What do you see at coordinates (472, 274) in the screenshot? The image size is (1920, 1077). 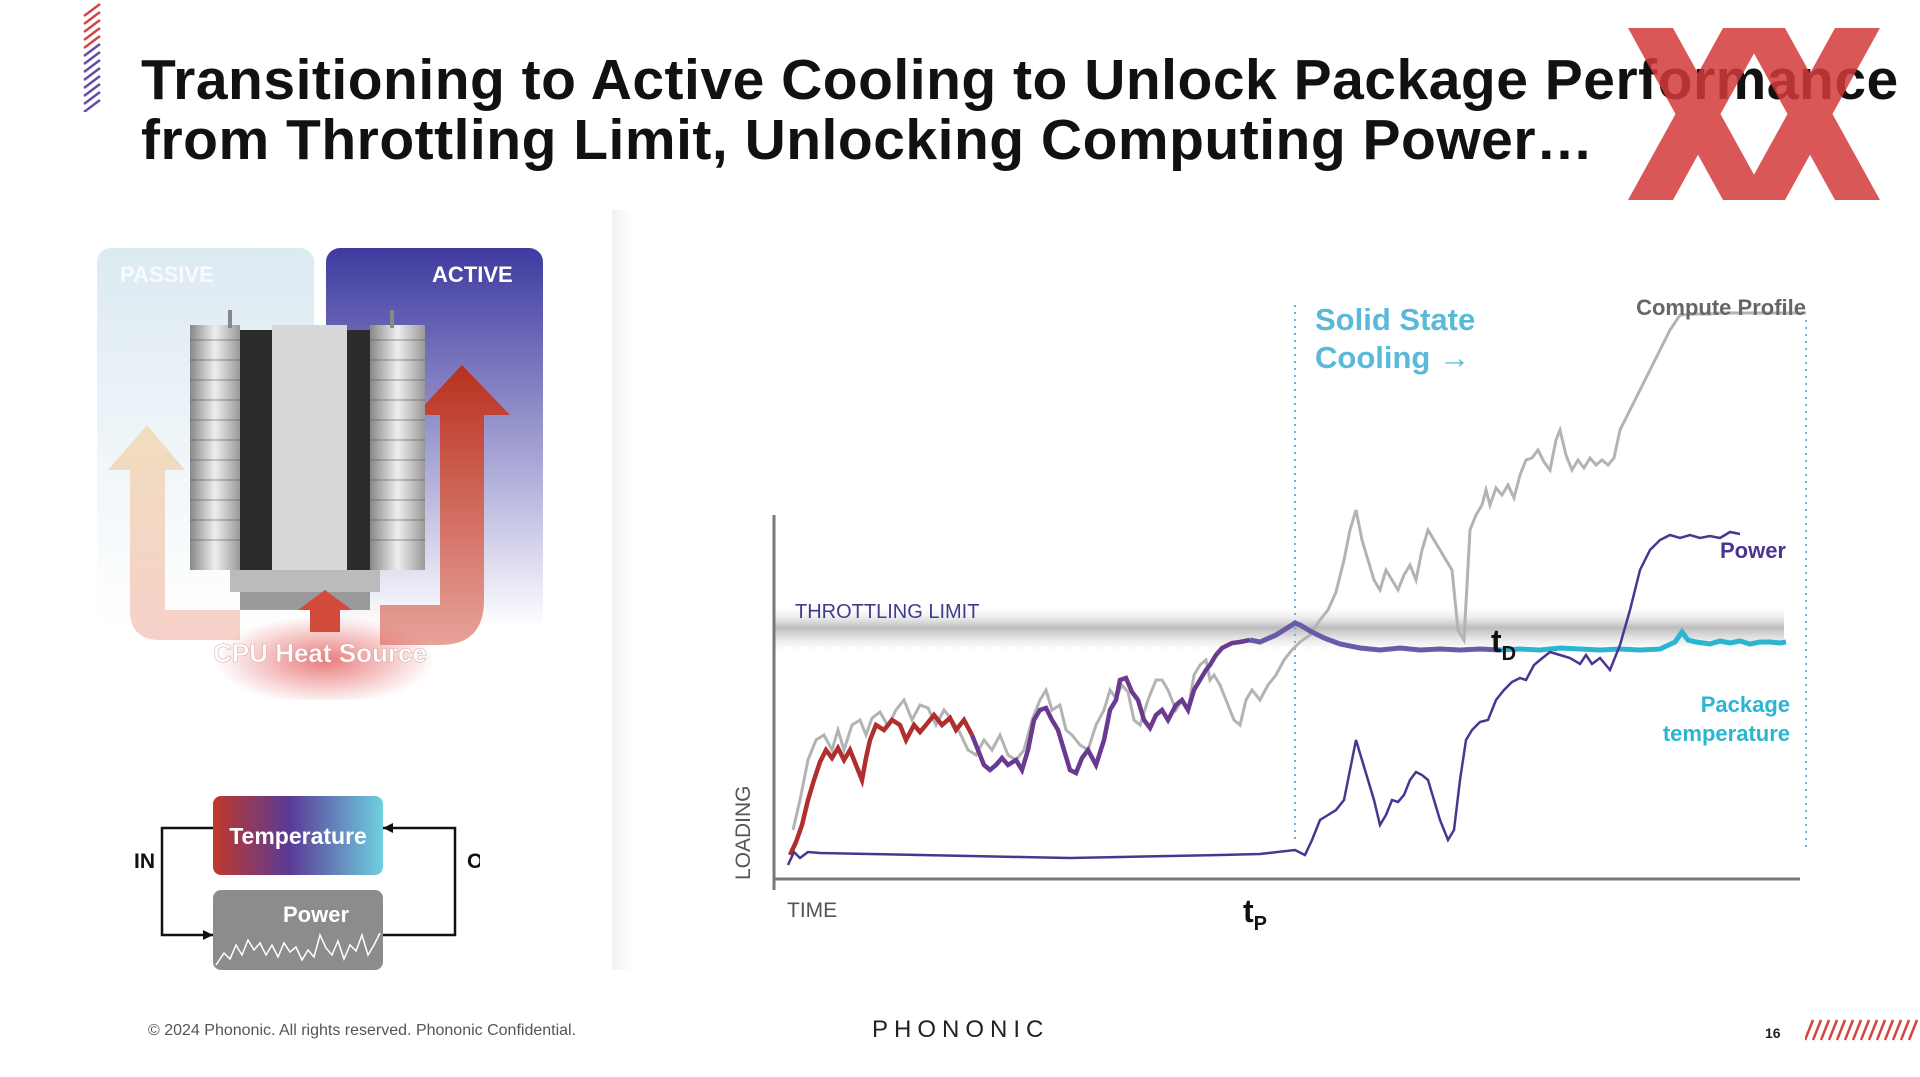 I see `active-label: ACTIVE` at bounding box center [472, 274].